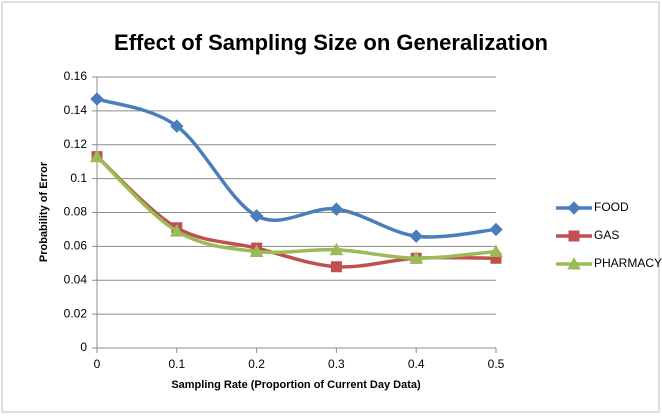 Image resolution: width=662 pixels, height=418 pixels. Describe the element at coordinates (76, 313) in the screenshot. I see `y-tick-label: 0.02` at that location.